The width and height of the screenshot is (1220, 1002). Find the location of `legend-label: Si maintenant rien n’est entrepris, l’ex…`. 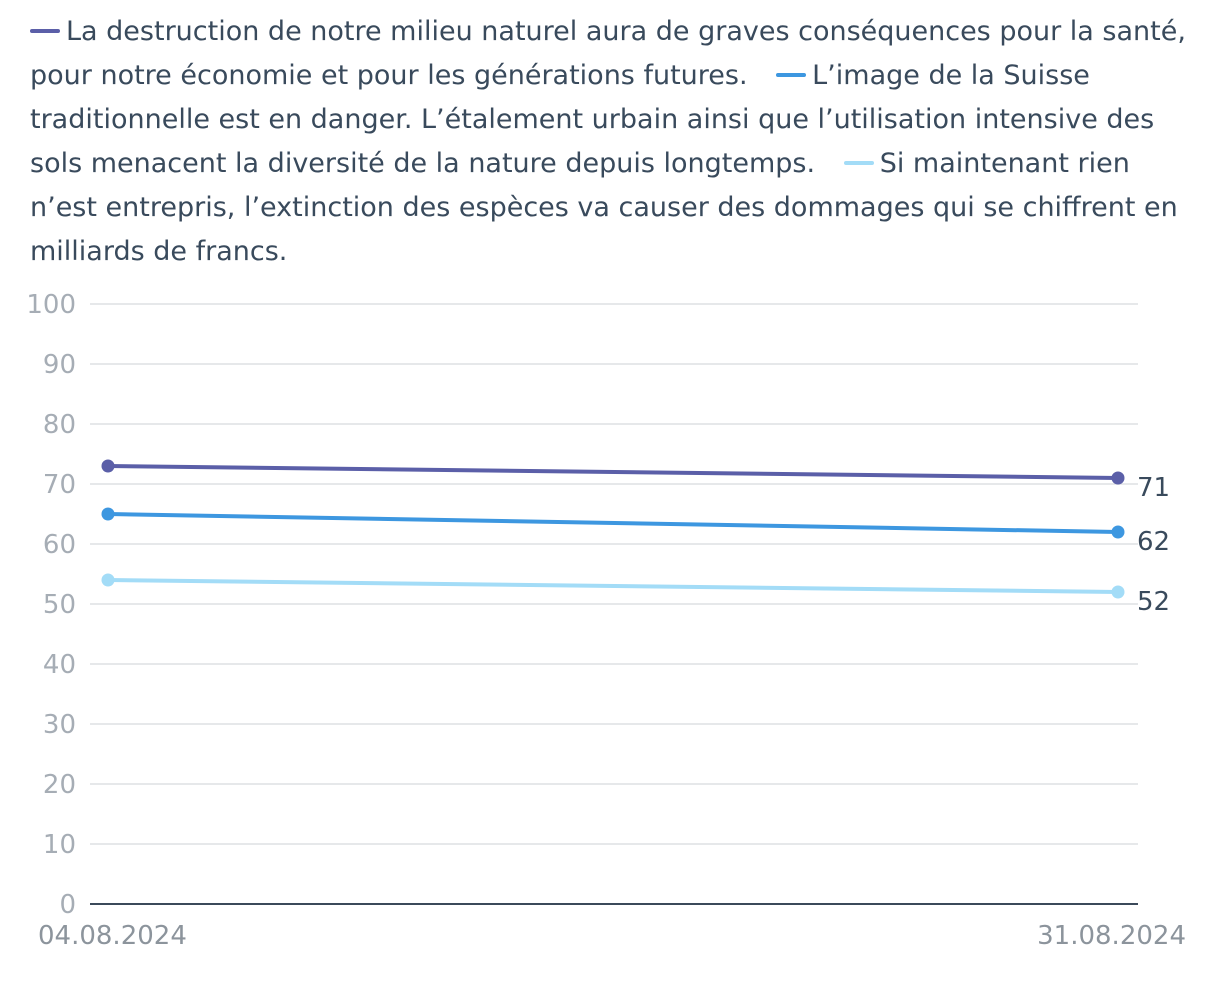

legend-label: Si maintenant rien n’est entrepris, l’ex… is located at coordinates (604, 207).